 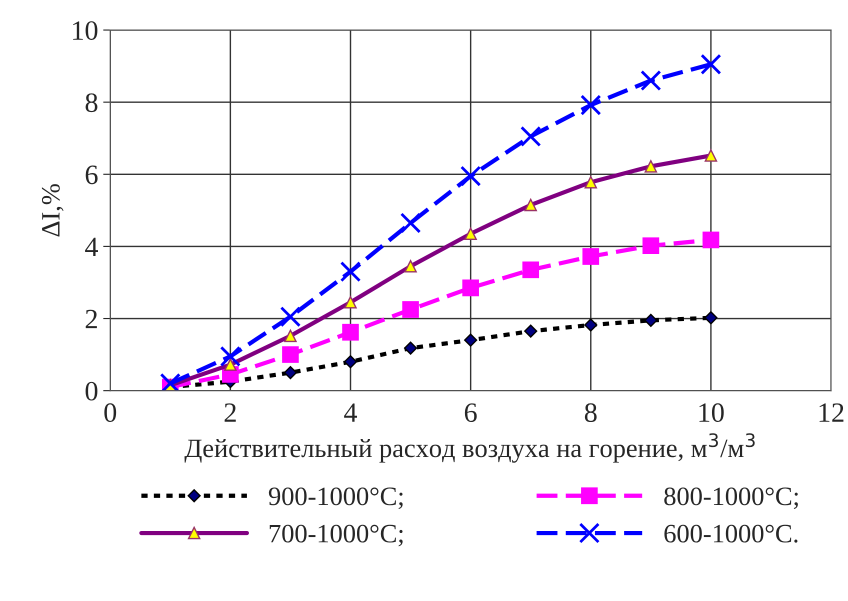 What do you see at coordinates (91, 247) in the screenshot?
I see `y-tick-label: 4` at bounding box center [91, 247].